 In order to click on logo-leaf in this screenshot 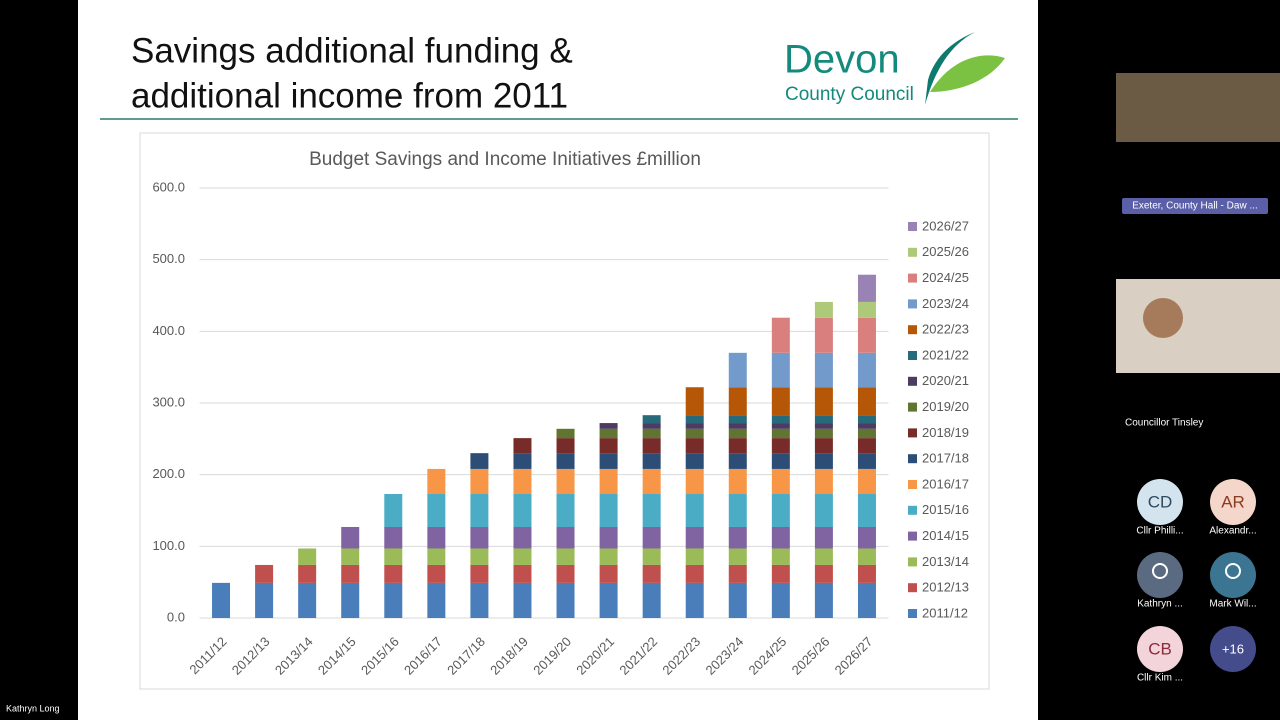, I will do `click(967, 73)`.